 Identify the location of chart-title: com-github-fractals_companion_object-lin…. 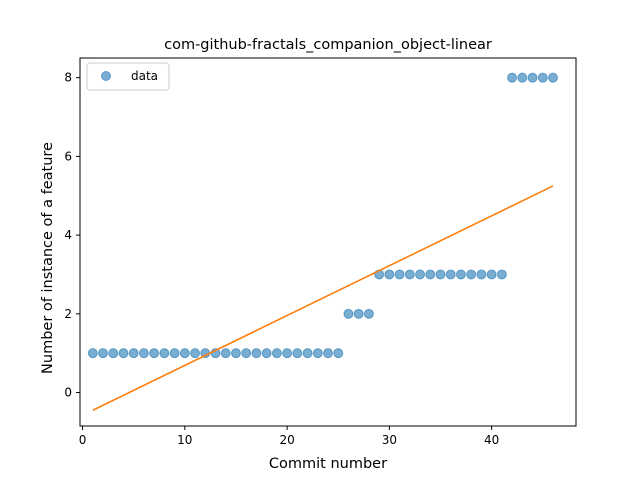
(328, 45).